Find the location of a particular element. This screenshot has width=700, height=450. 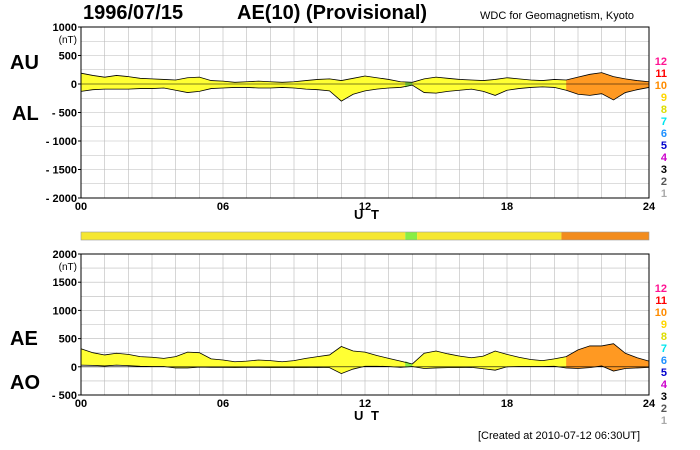

top-scale-level-11: 11 is located at coordinates (661, 74).